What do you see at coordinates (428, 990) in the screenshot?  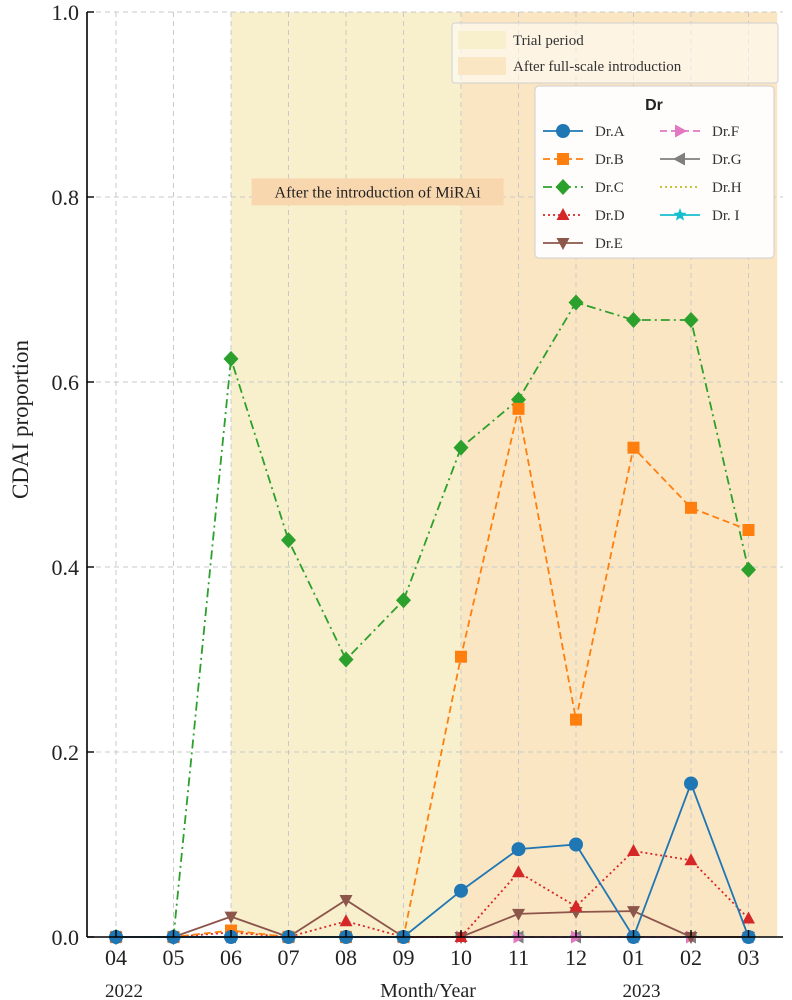 I see `x-axis-title: Month/Year` at bounding box center [428, 990].